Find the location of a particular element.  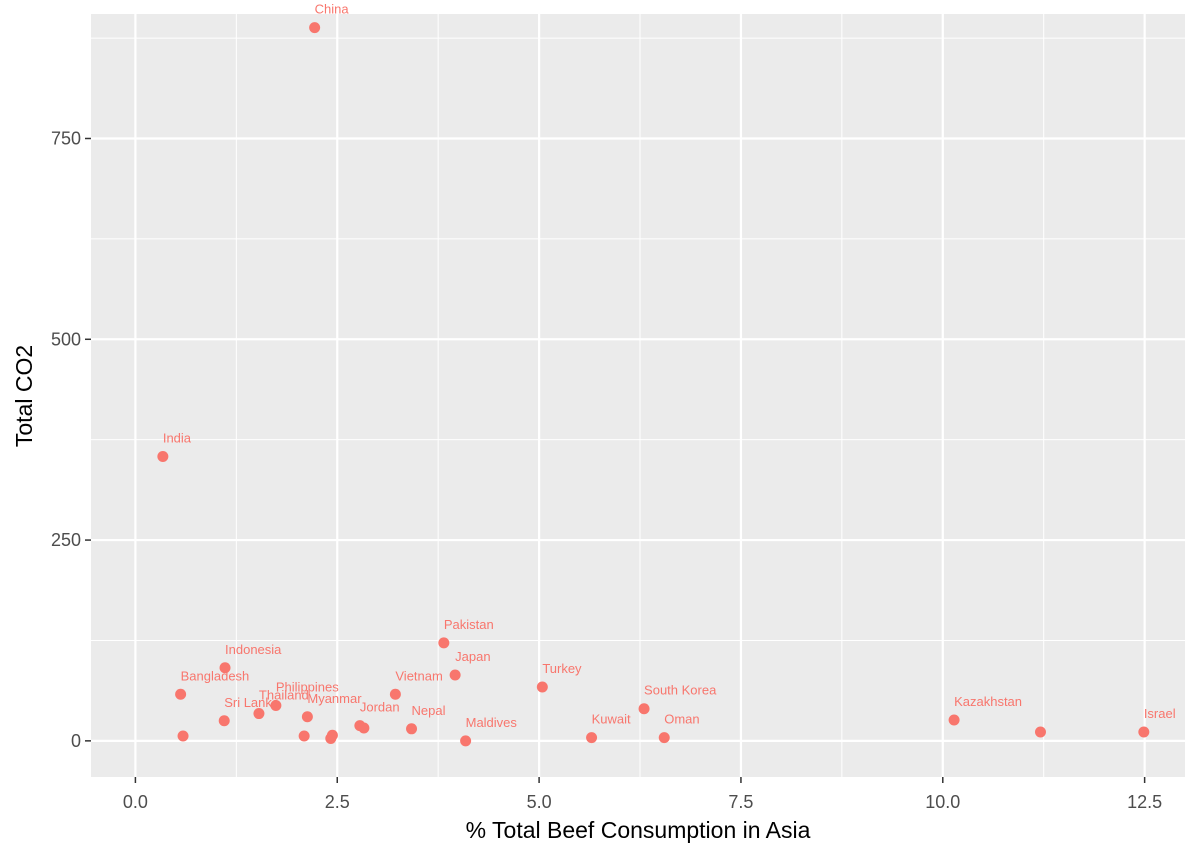

point-label: Bangladesh is located at coordinates (215, 675).